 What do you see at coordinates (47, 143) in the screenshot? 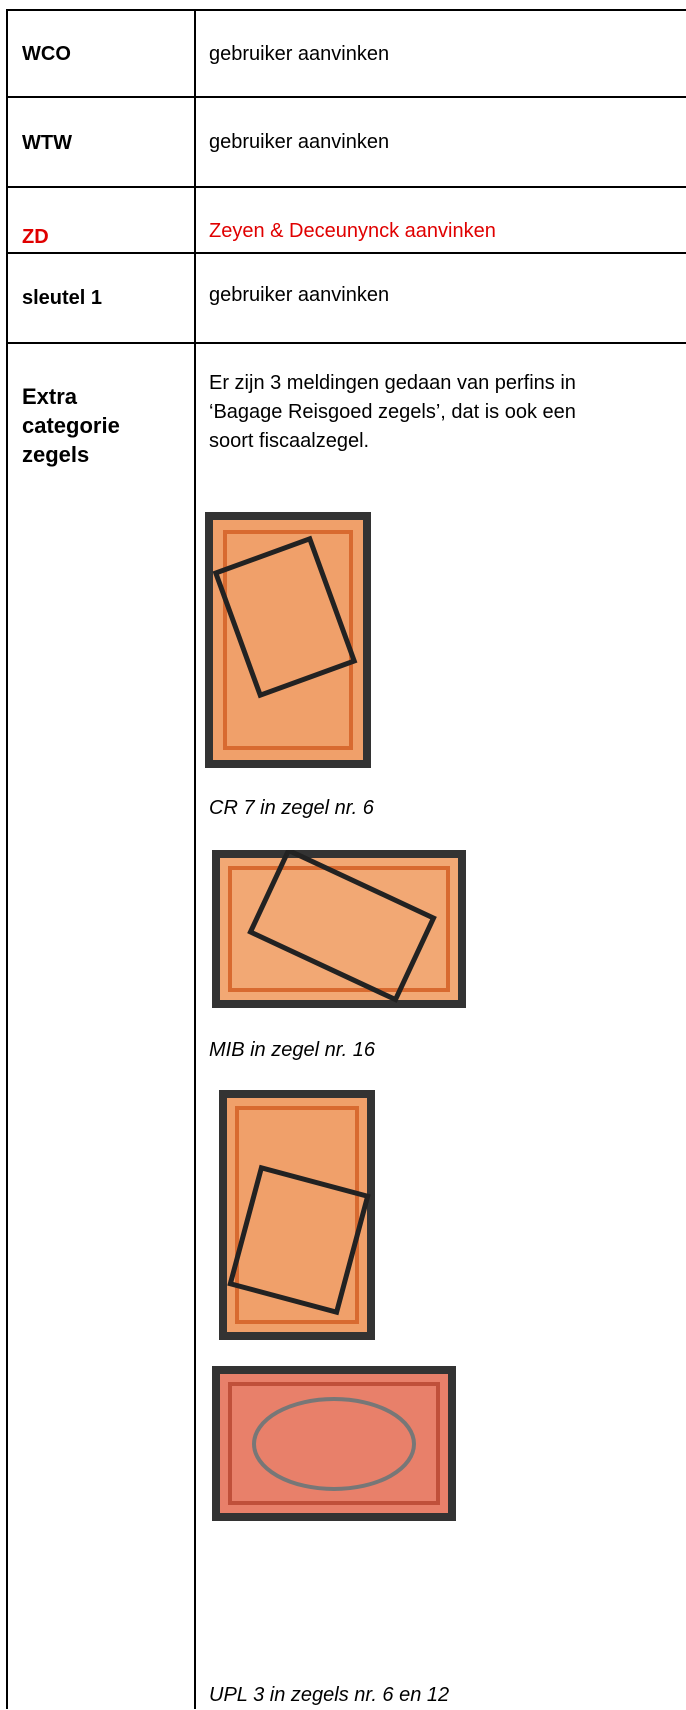
I see `row-label: WTW` at bounding box center [47, 143].